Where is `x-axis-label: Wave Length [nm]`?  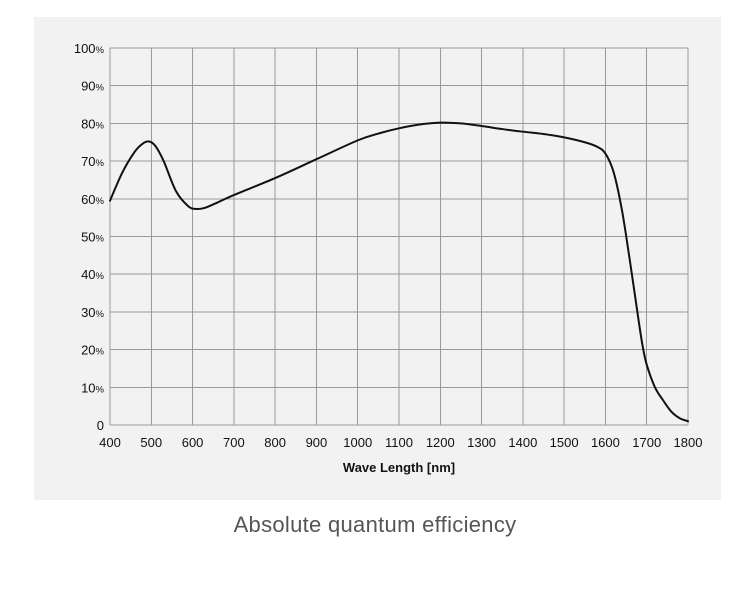
x-axis-label: Wave Length [nm] is located at coordinates (399, 467).